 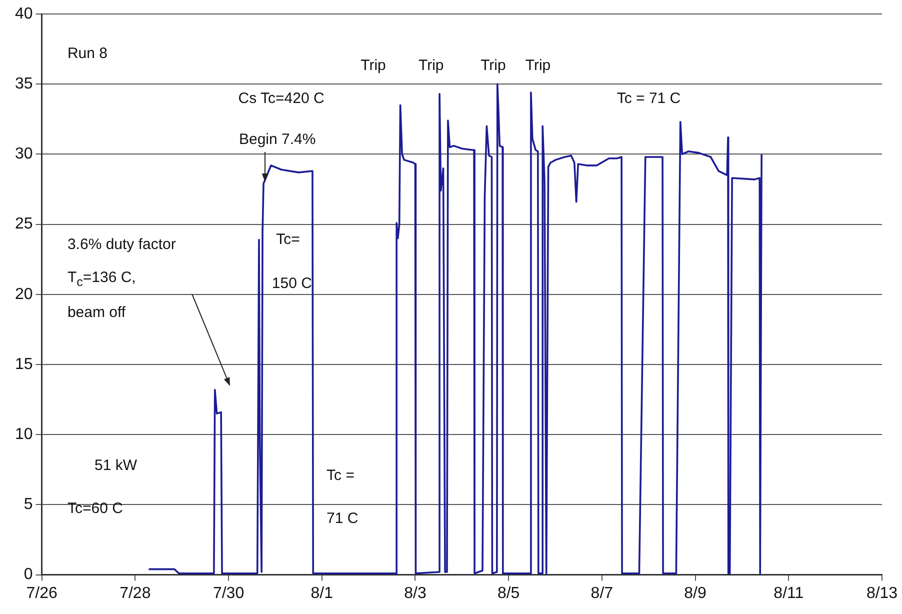 What do you see at coordinates (24, 435) in the screenshot?
I see `y-tick-label: 10` at bounding box center [24, 435].